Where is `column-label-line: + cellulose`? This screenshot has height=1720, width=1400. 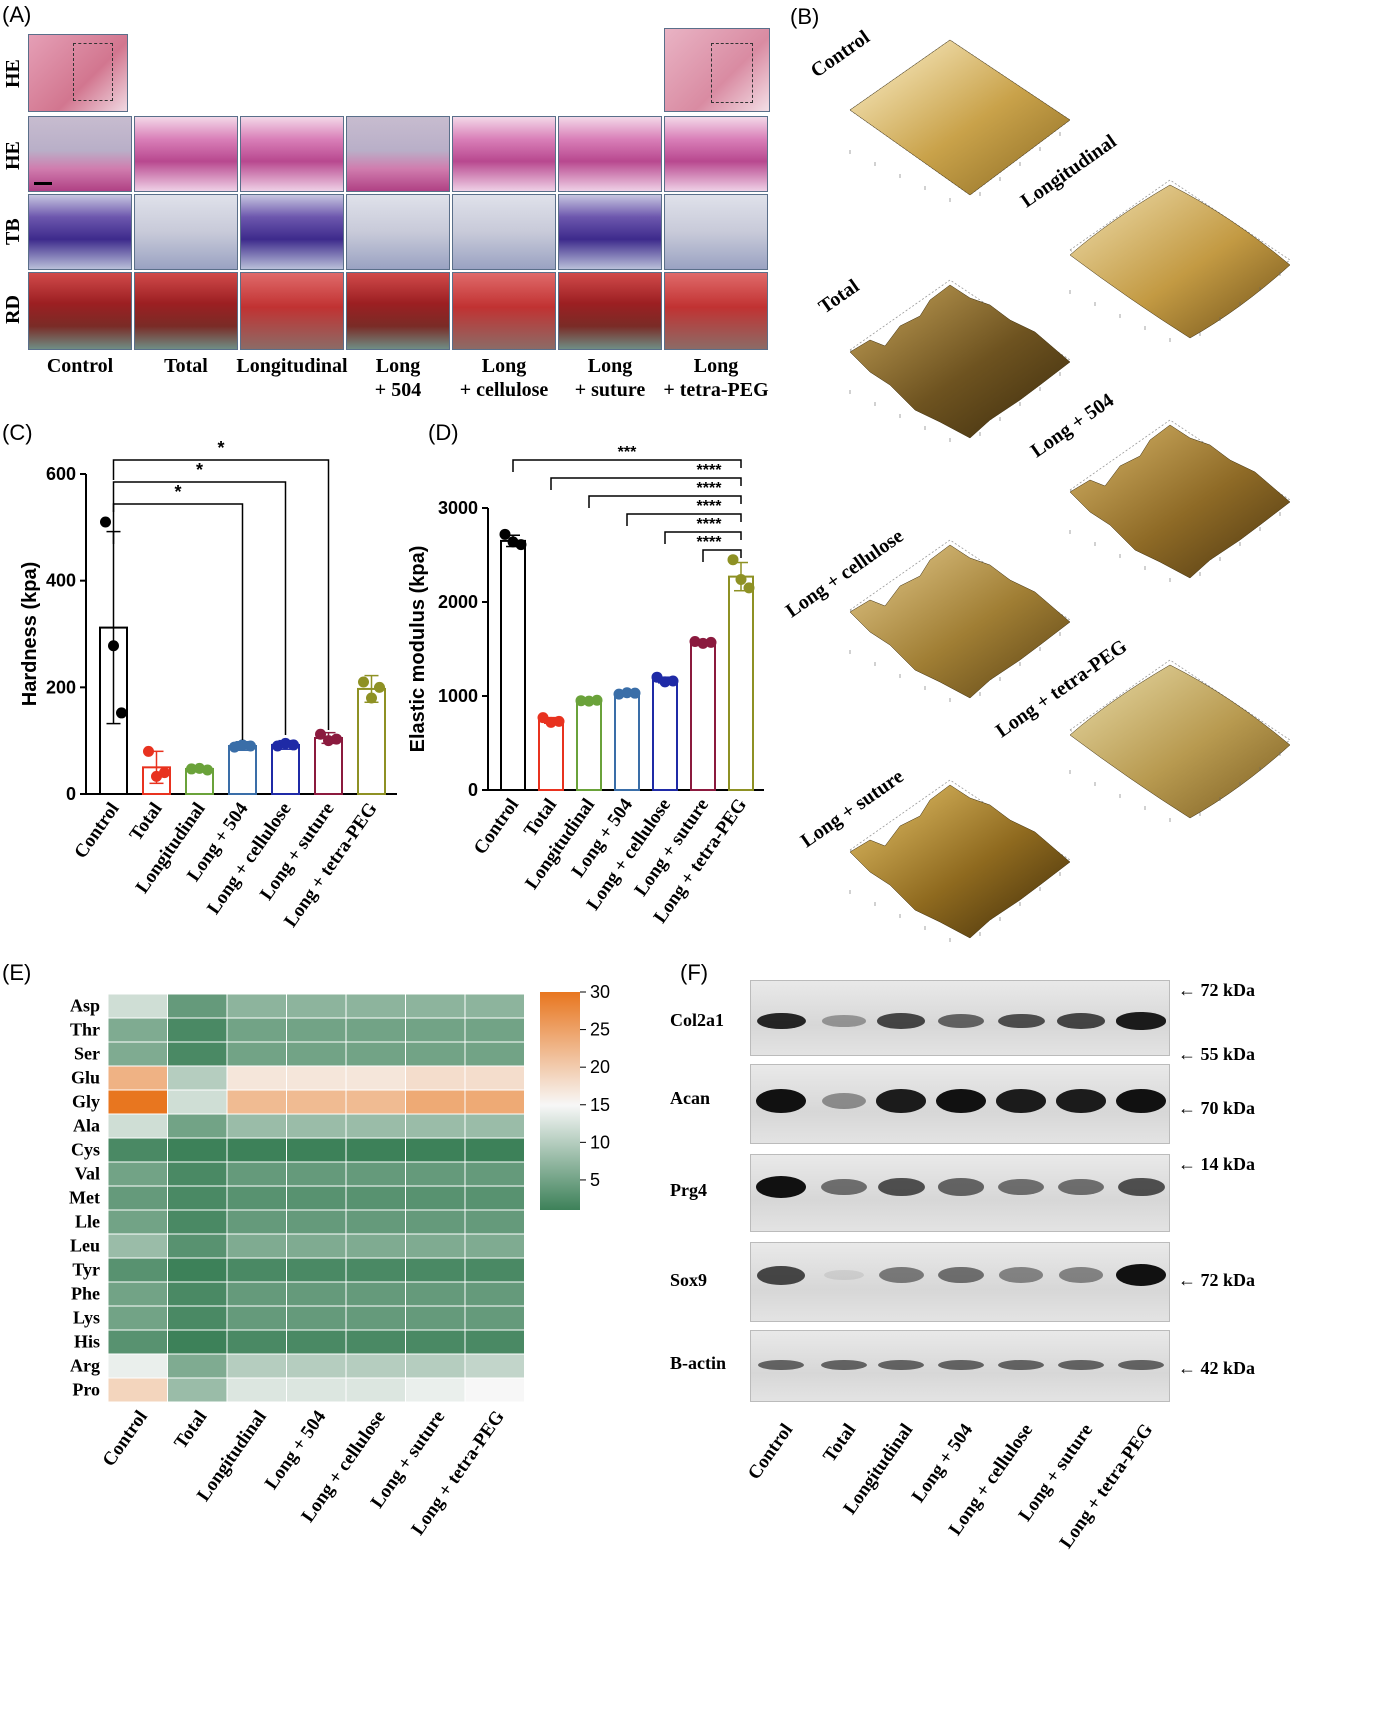 column-label-line: + cellulose is located at coordinates (504, 390).